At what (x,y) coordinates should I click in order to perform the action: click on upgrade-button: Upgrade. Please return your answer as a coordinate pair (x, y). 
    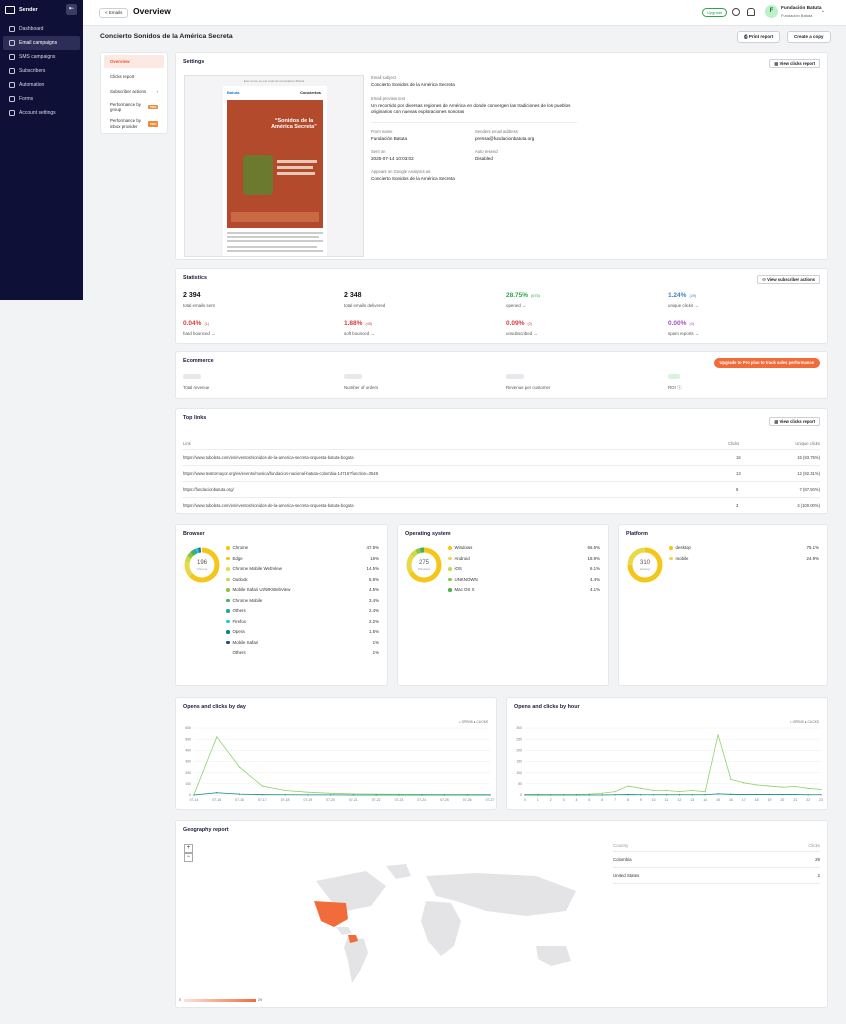
    Looking at the image, I should click on (715, 12).